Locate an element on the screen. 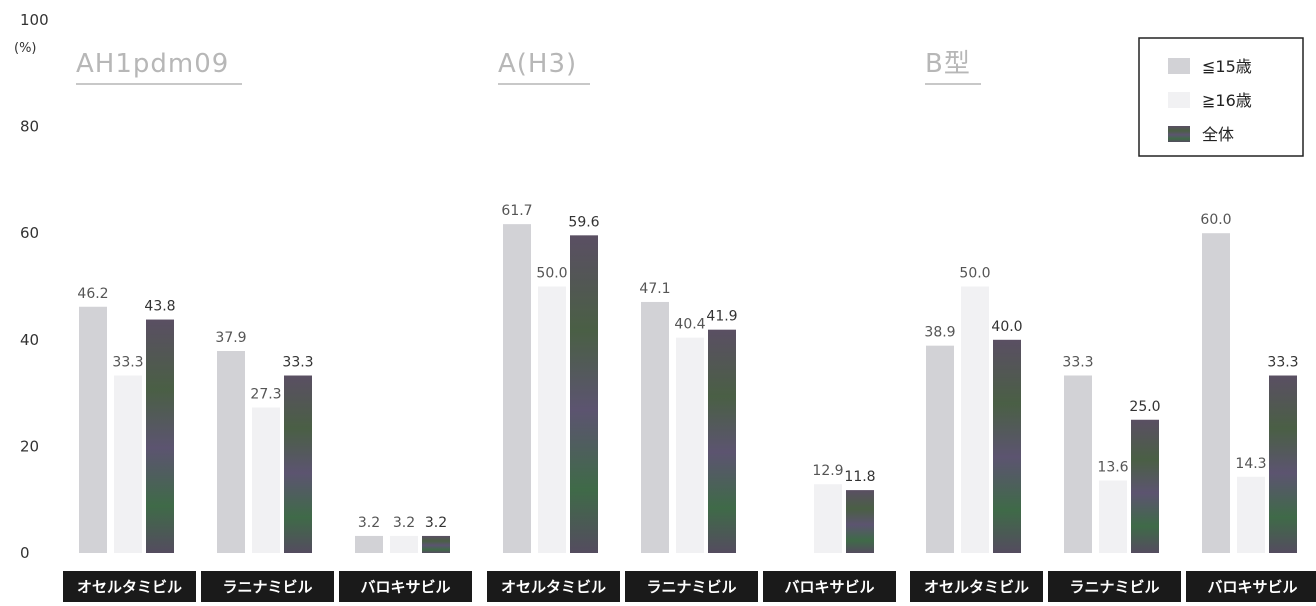 This screenshot has height=606, width=1316. value-label-1-1-0: 47.1 is located at coordinates (654, 289).